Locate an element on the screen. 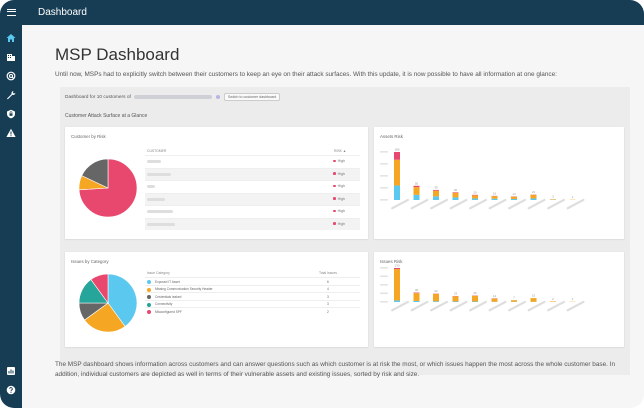  home-icon is located at coordinates (11, 38).